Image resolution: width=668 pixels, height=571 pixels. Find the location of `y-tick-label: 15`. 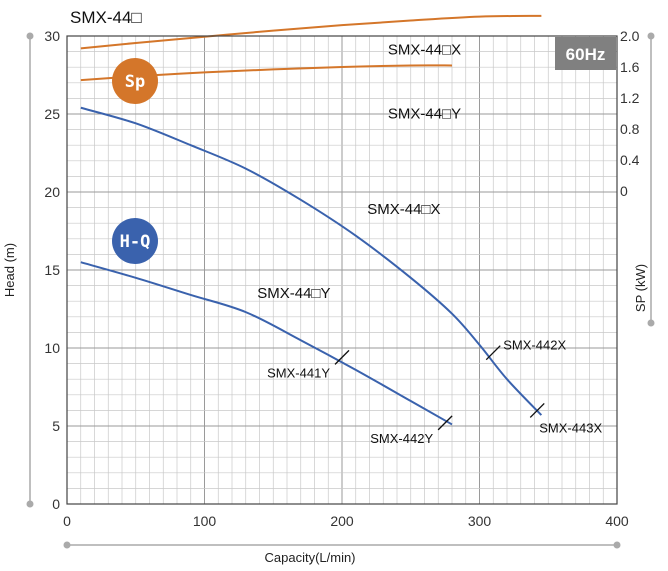

y-tick-label: 15 is located at coordinates (52, 270).